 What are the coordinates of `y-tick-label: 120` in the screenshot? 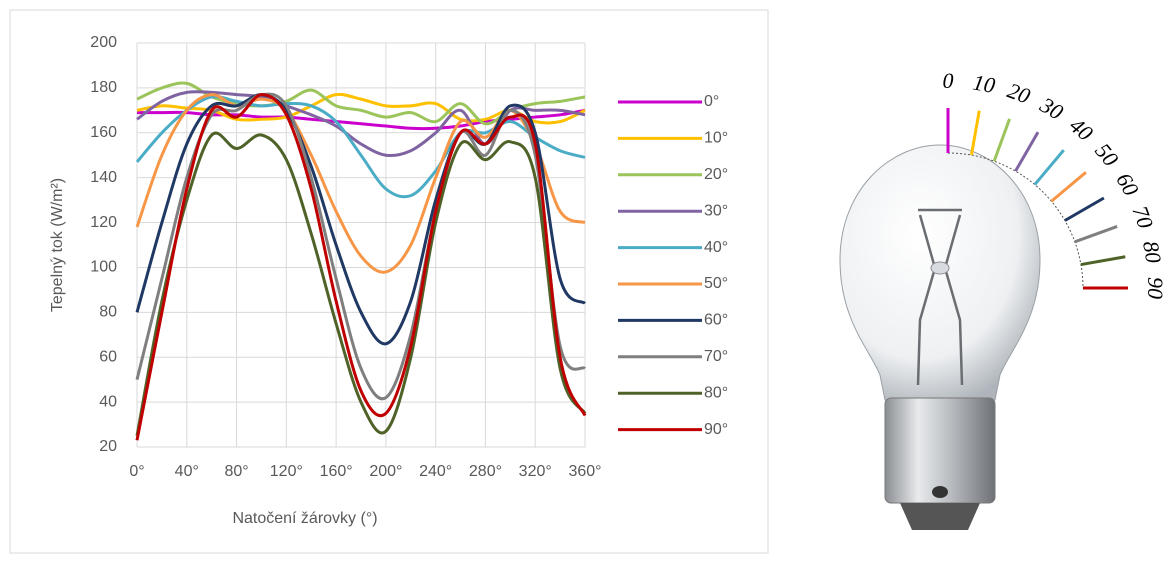 It's located at (103, 222).